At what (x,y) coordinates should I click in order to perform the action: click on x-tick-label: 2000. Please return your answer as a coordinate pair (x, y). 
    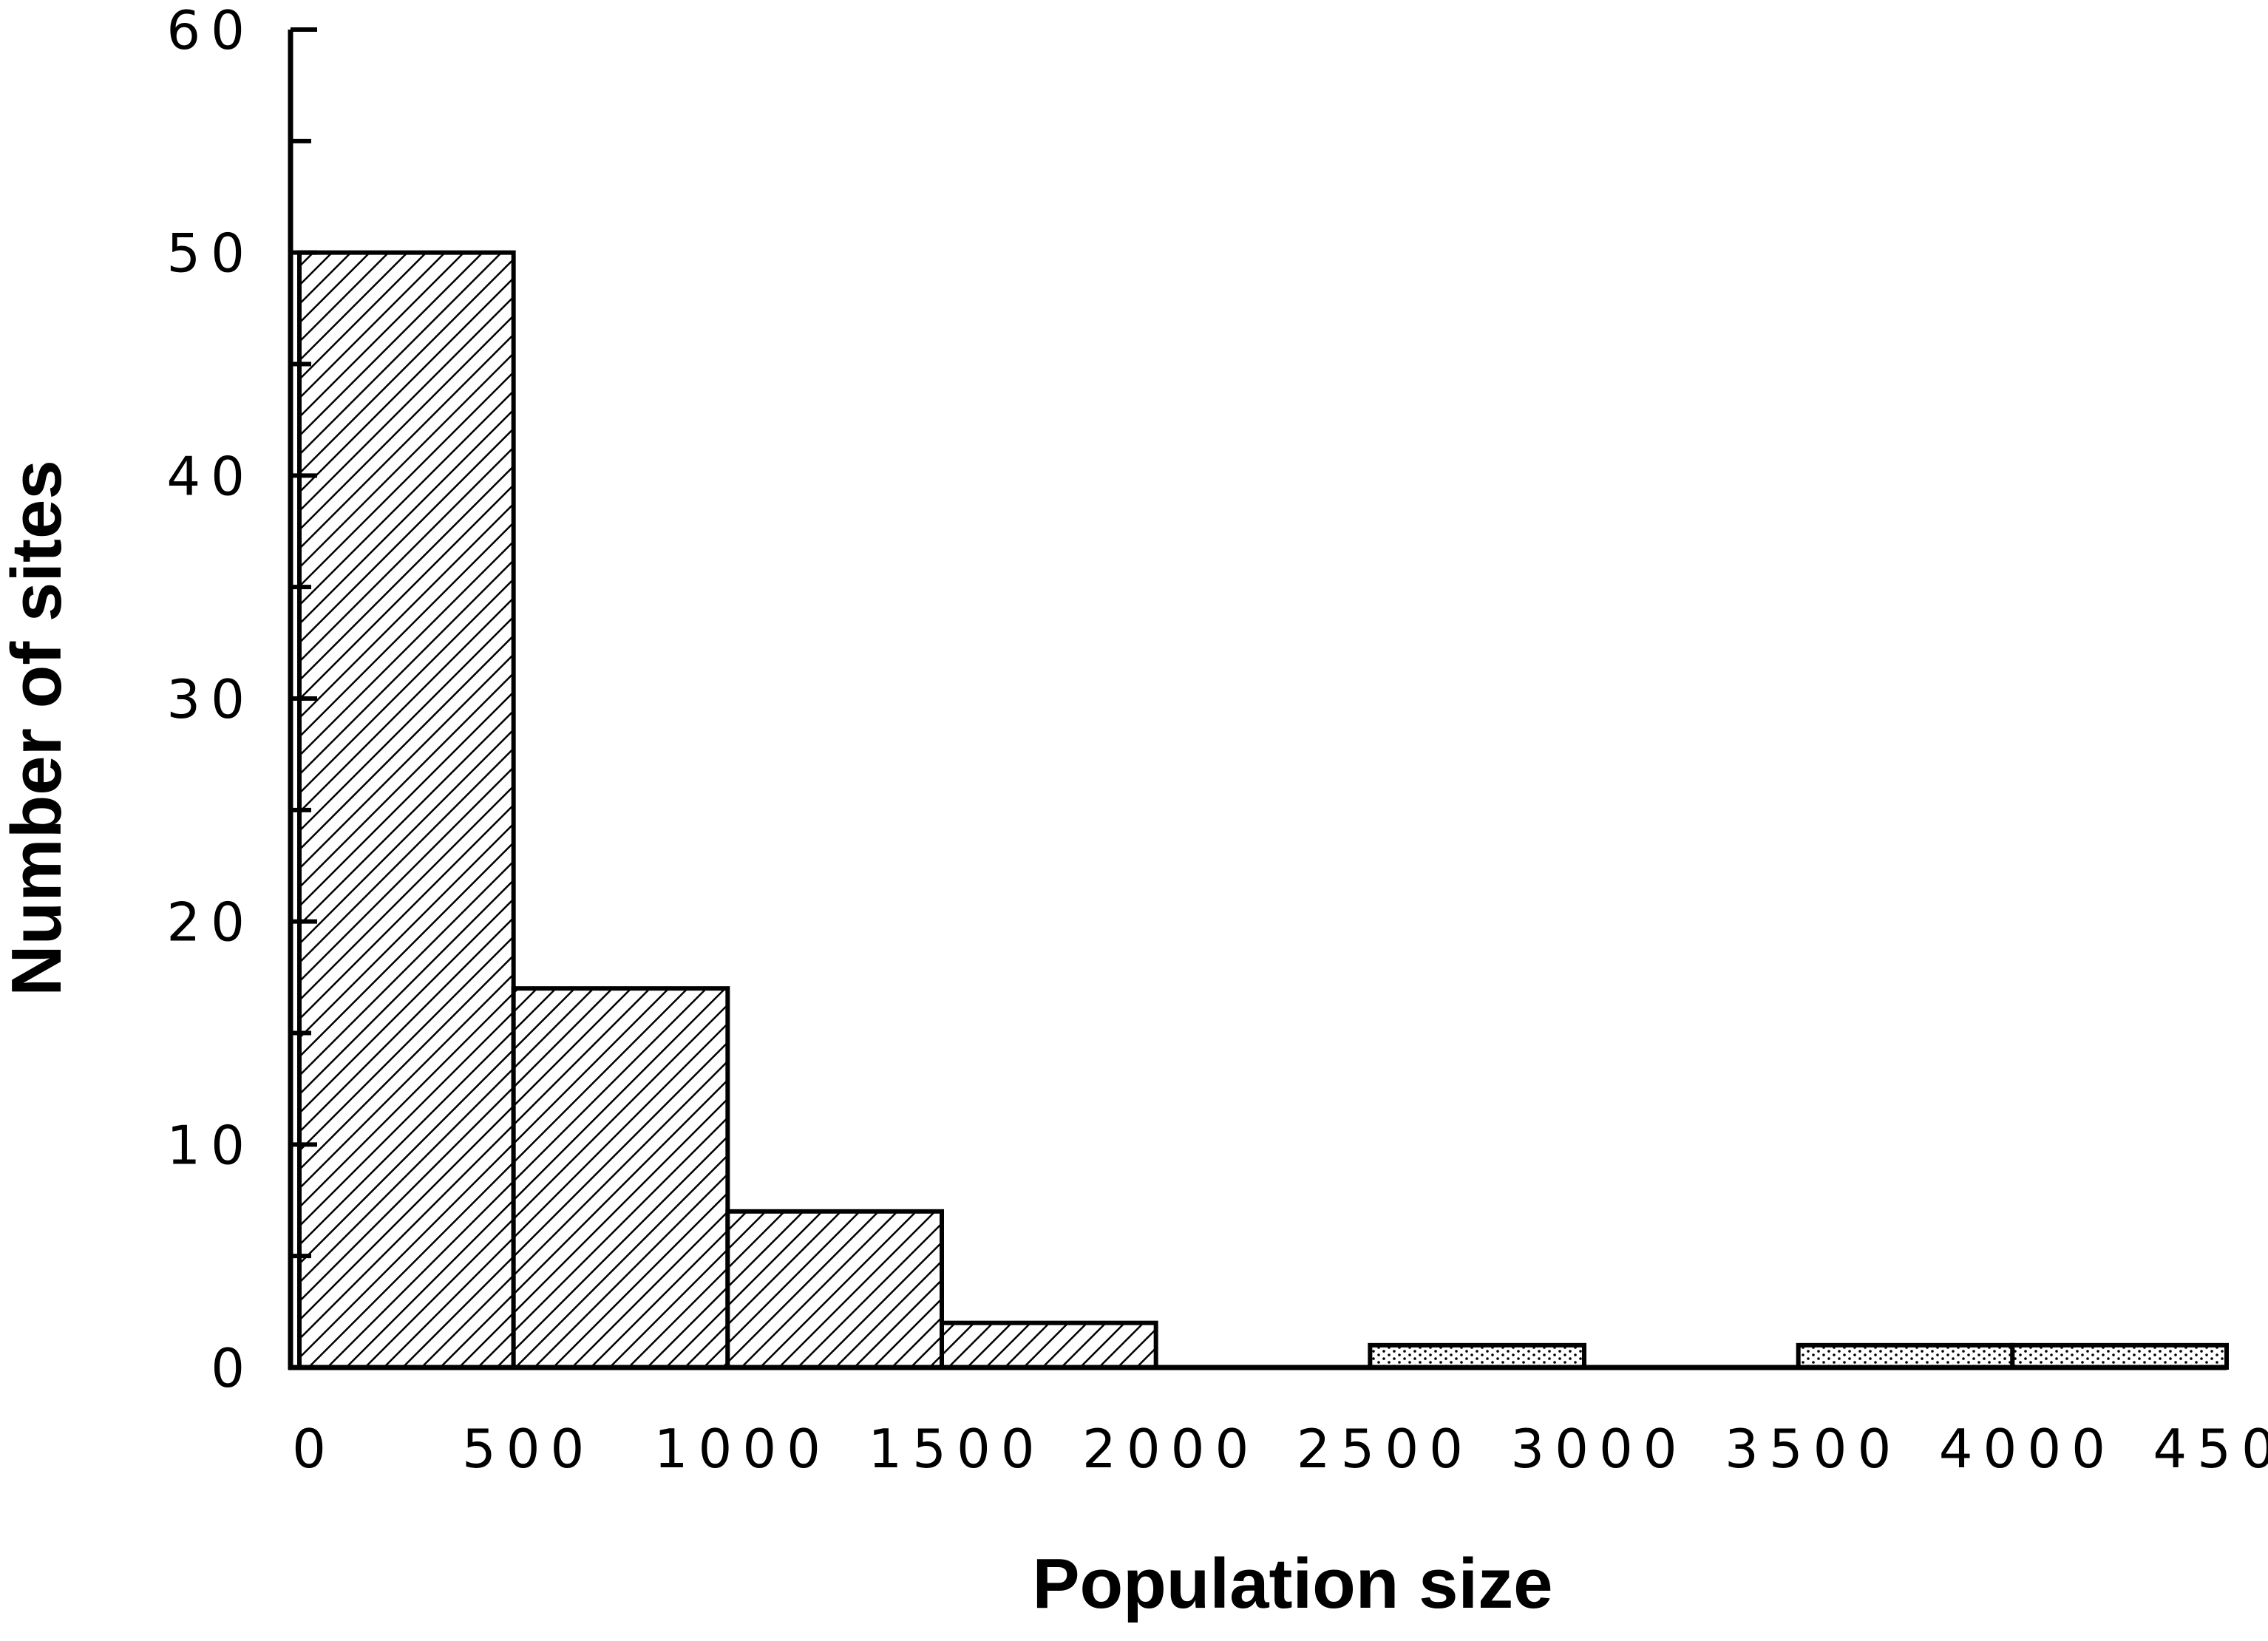
    Looking at the image, I should click on (1171, 1449).